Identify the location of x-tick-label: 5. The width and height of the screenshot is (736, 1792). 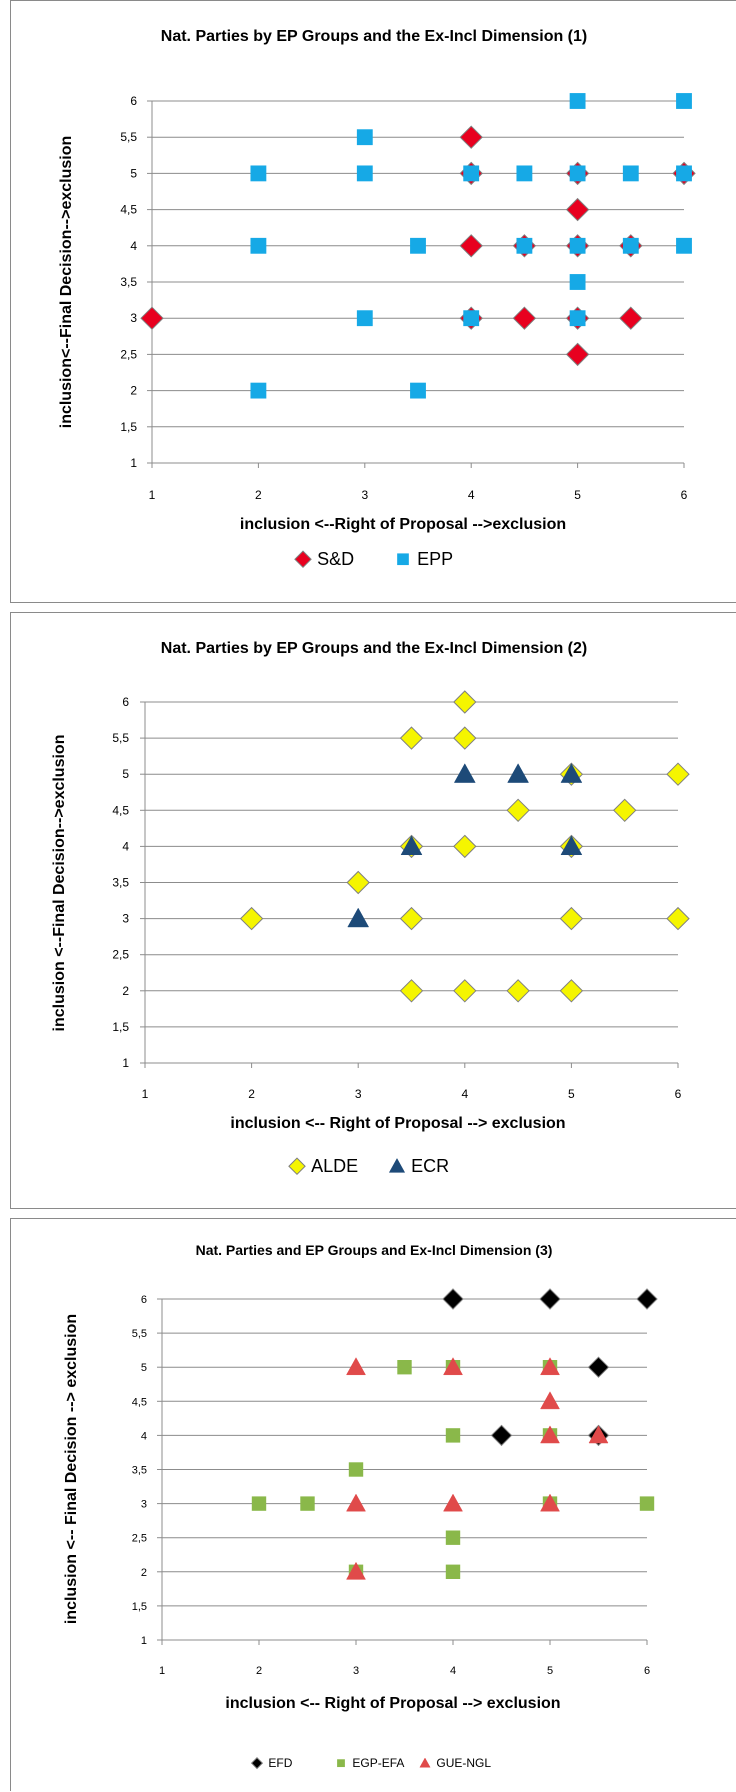
(550, 1671).